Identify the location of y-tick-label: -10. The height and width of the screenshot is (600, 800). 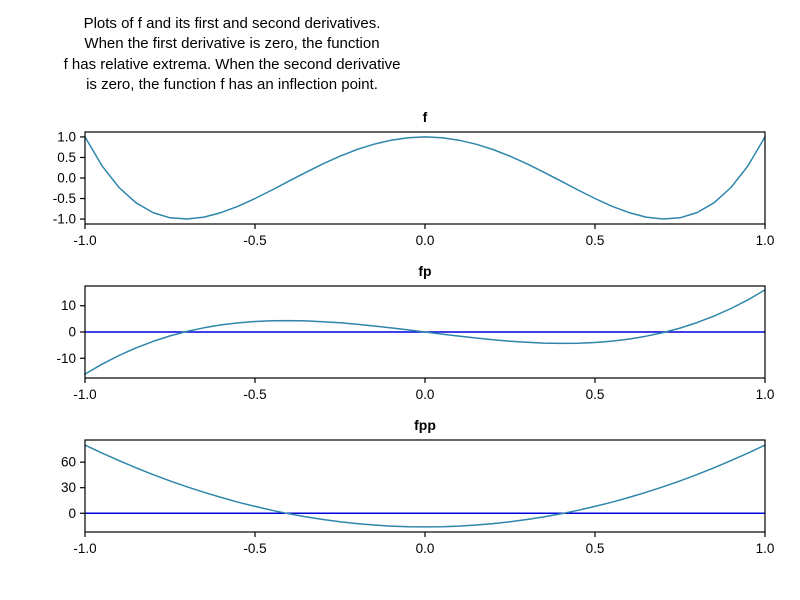
(66, 357).